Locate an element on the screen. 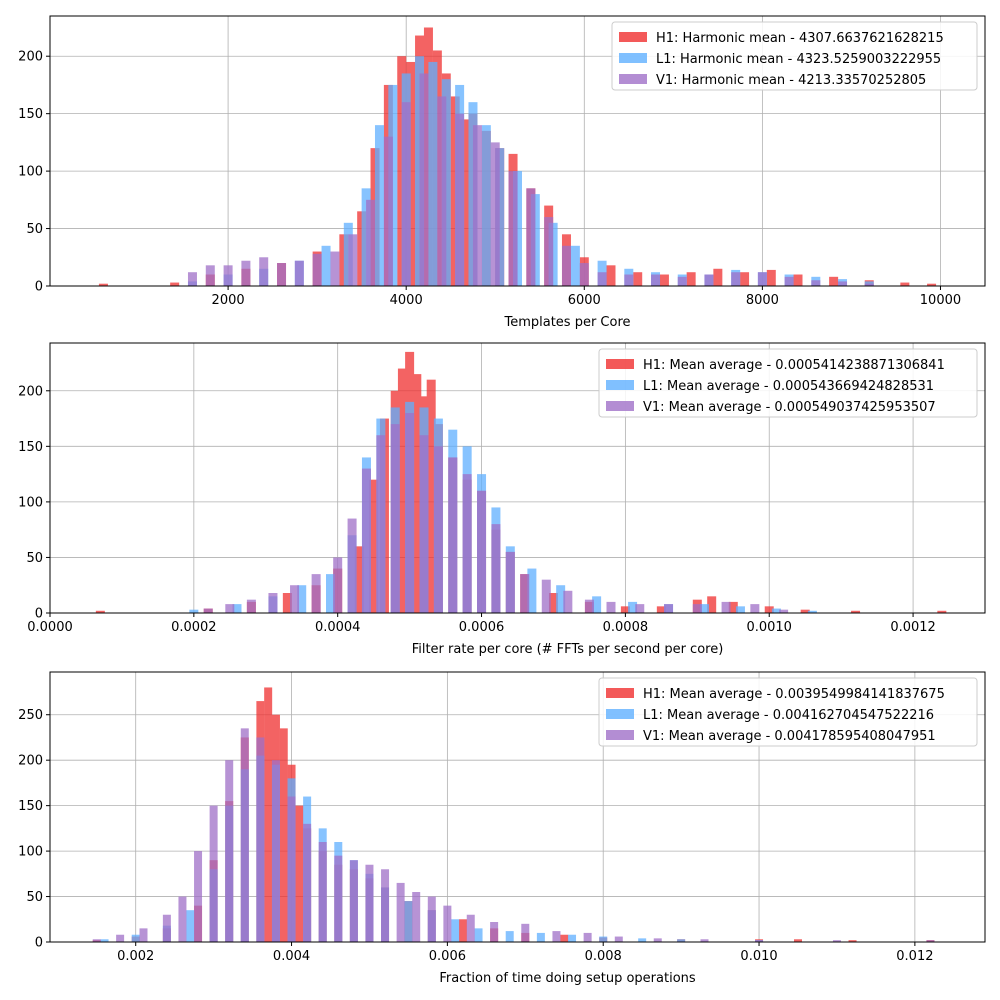 The height and width of the screenshot is (1000, 1000). x-tick-label: 0.006 is located at coordinates (447, 956).